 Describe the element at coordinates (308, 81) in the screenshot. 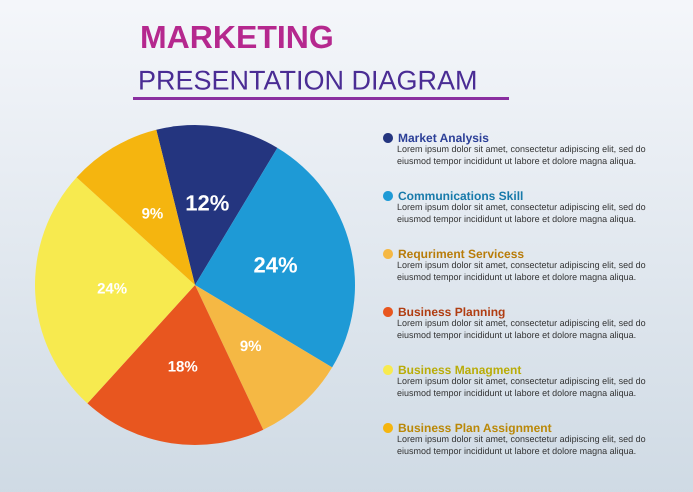

I see `chart-subtitle: PRESENTATION DIAGRAM` at that location.